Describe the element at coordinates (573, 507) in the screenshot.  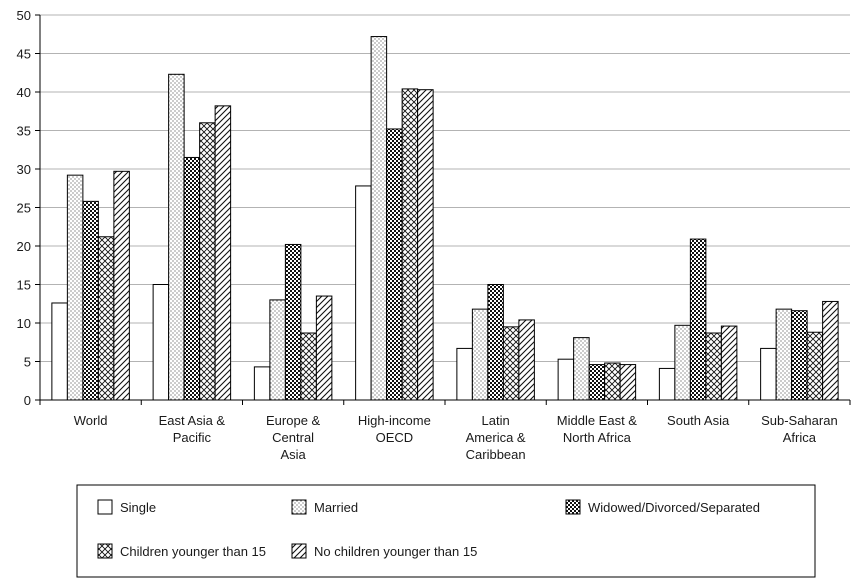
I see `legend-swatch-checks` at that location.